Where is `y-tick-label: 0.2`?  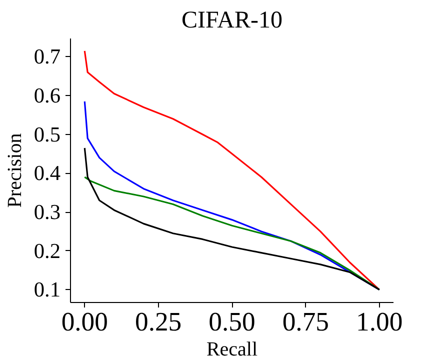
y-tick-label: 0.2 is located at coordinates (47, 250).